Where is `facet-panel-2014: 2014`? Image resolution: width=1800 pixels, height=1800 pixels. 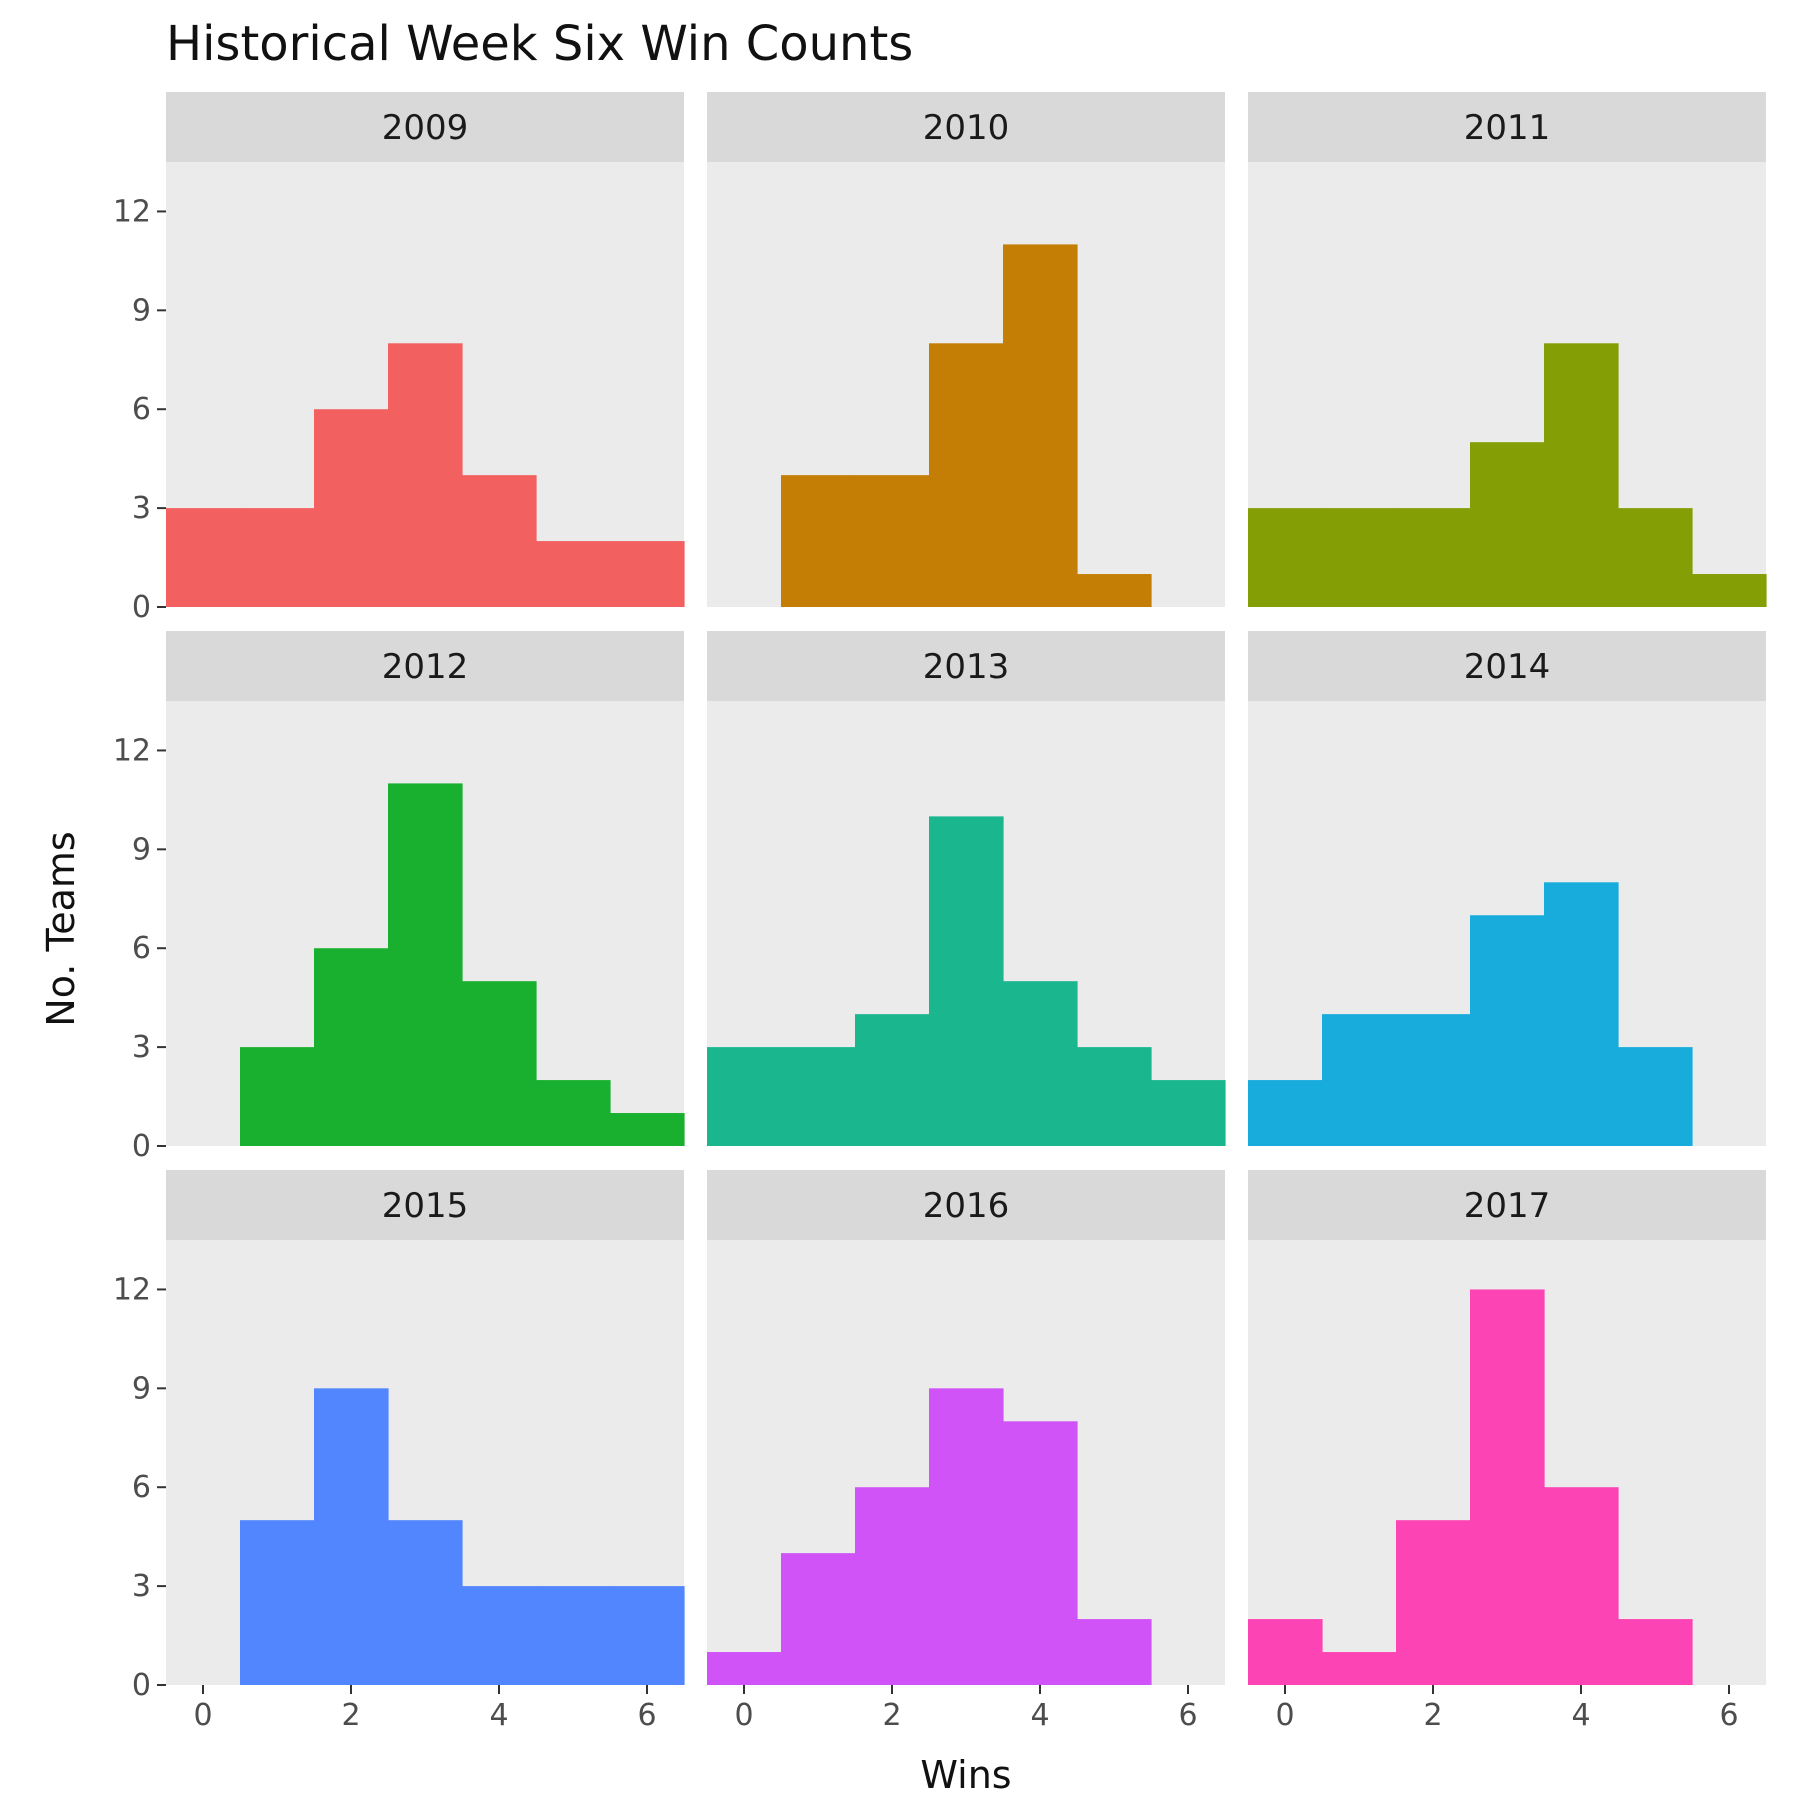
facet-panel-2014: 2014 is located at coordinates (1507, 888).